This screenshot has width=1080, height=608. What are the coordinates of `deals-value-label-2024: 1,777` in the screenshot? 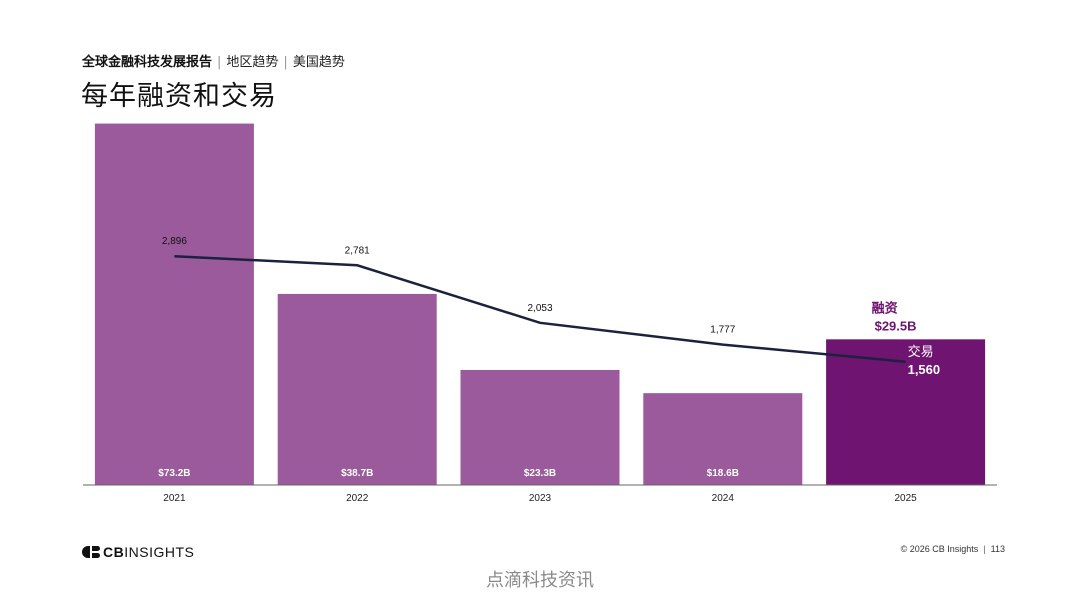 It's located at (722, 330).